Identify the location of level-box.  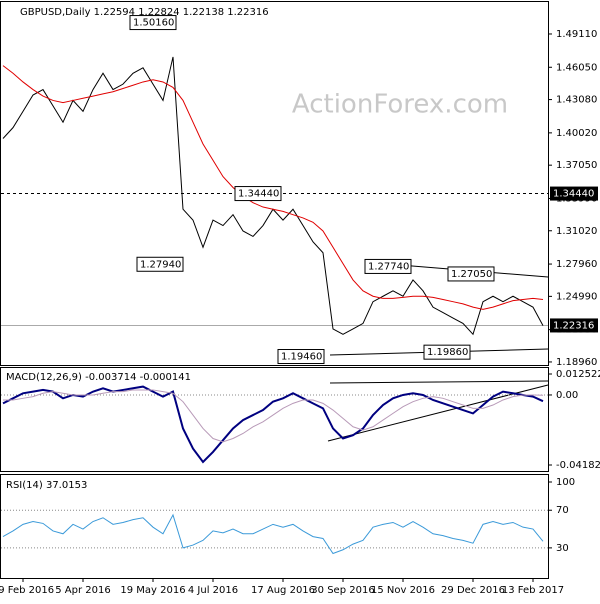
(574, 193).